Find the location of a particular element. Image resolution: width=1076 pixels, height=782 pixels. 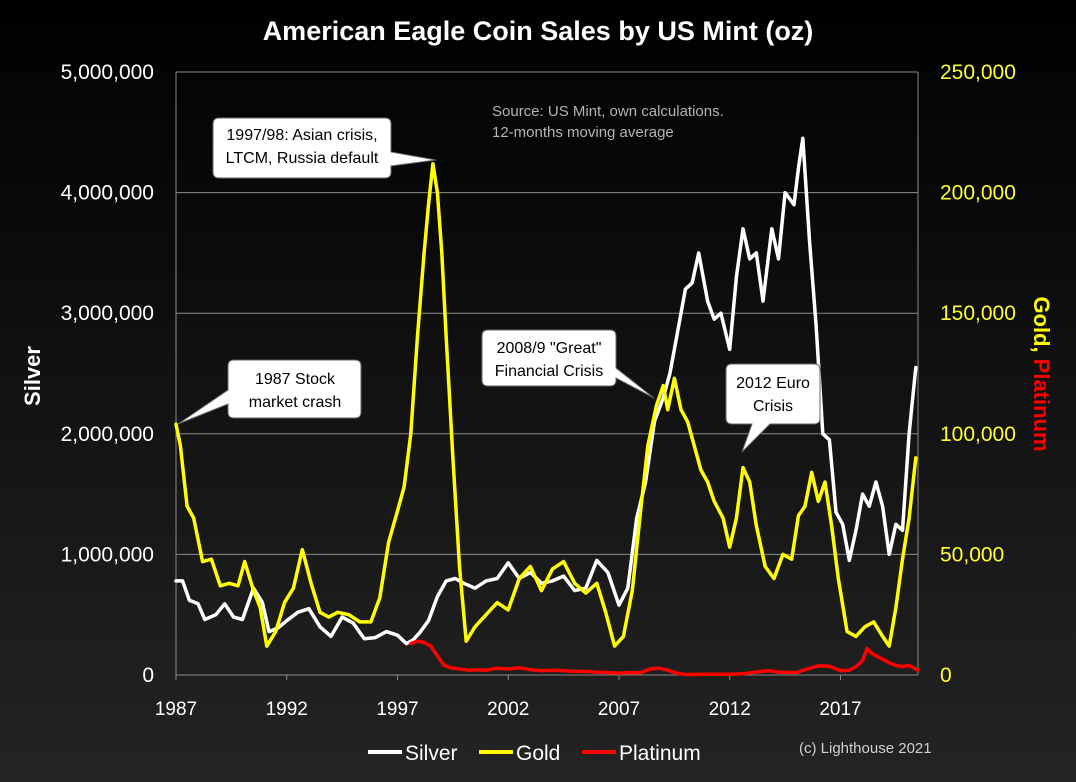

legend-label-platinum: Platinum is located at coordinates (660, 753).